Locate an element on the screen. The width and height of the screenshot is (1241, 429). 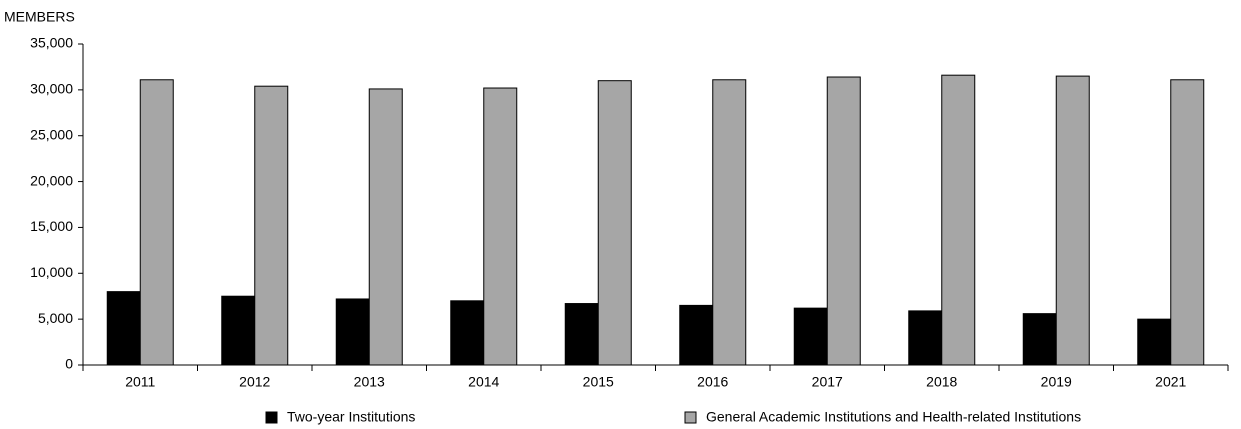
y-tick-label: 20,000 is located at coordinates (51, 180).